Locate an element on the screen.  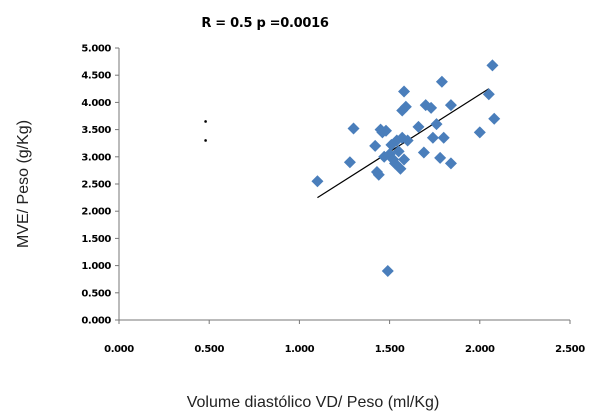
y-tick-label: 5.000 is located at coordinates (96, 49).